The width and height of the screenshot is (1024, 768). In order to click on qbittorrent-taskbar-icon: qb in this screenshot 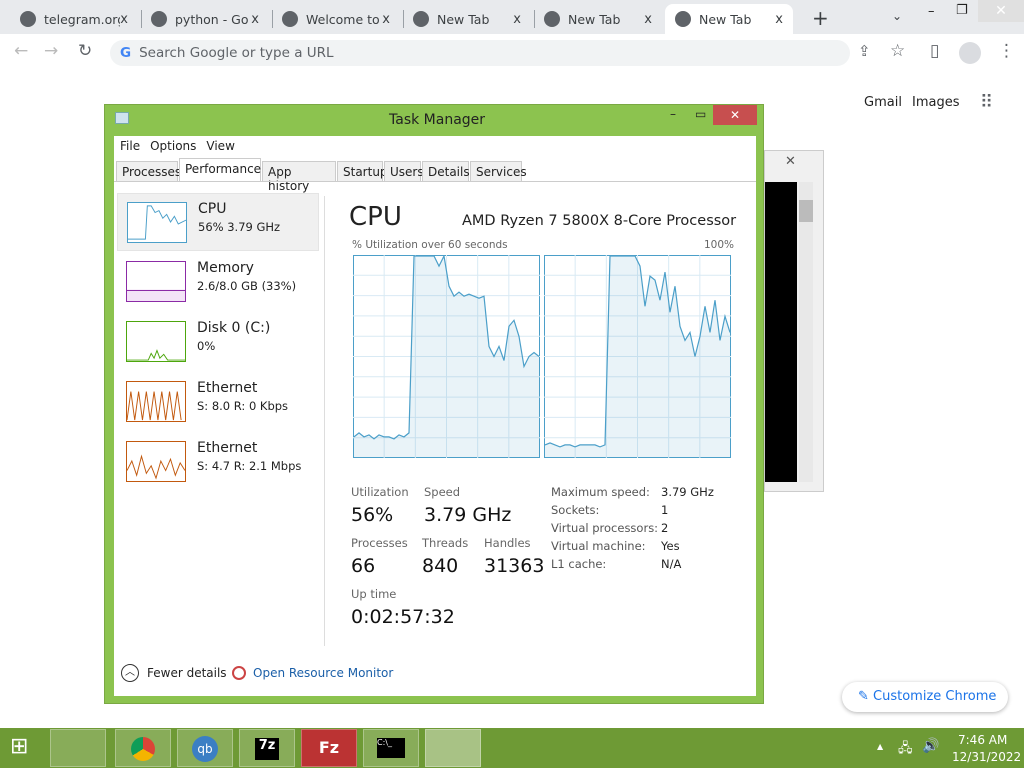, I will do `click(205, 748)`.